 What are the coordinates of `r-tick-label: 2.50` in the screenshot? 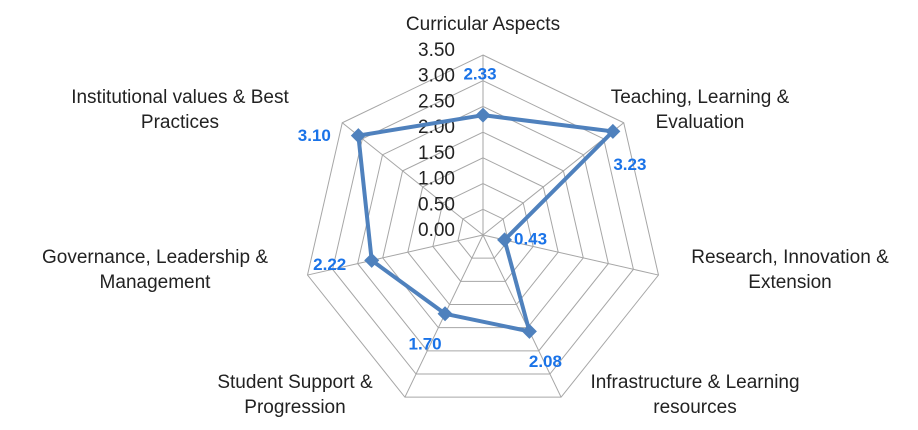 It's located at (436, 101).